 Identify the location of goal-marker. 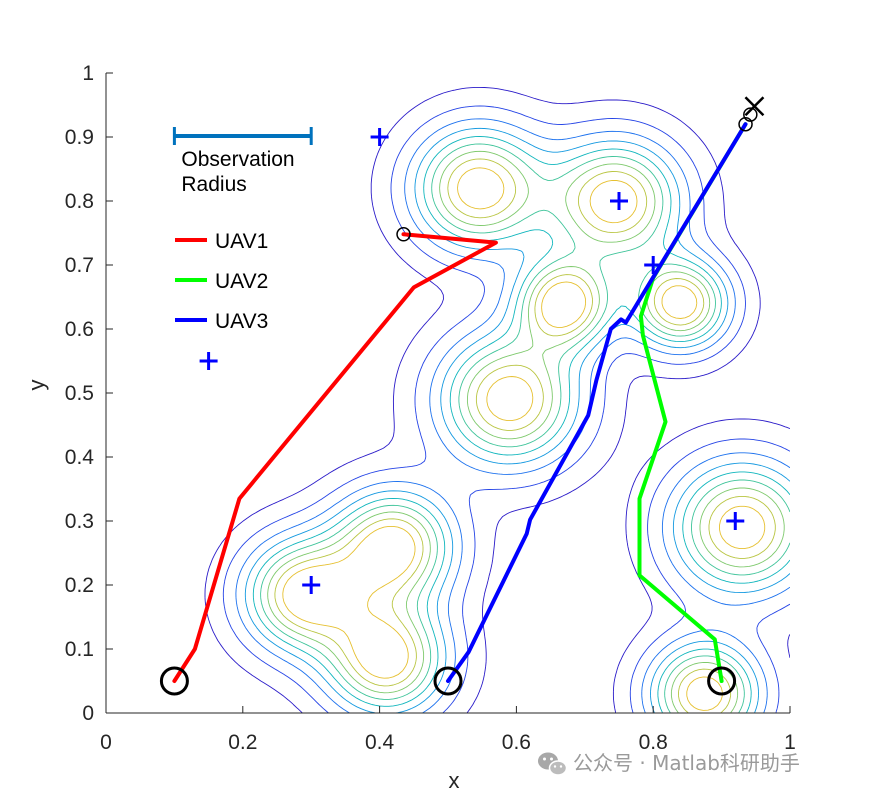
(754, 106).